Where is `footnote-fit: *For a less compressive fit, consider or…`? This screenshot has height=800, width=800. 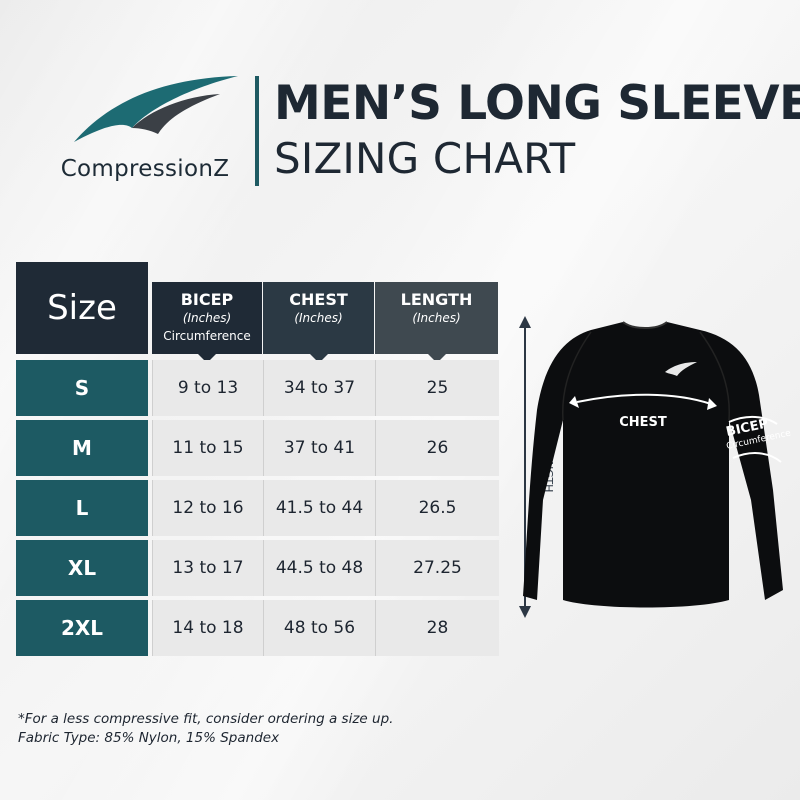
footnote-fit: *For a less compressive fit, consider or… is located at coordinates (206, 719).